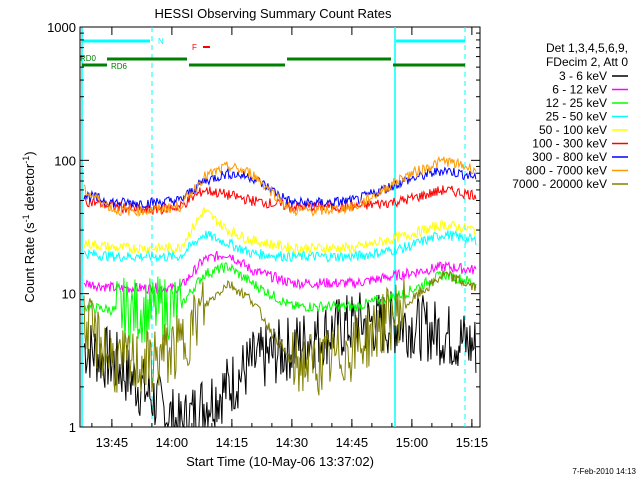 The image size is (640, 480). I want to click on legend-title-line: FDecim 2, Att 0, so click(587, 62).